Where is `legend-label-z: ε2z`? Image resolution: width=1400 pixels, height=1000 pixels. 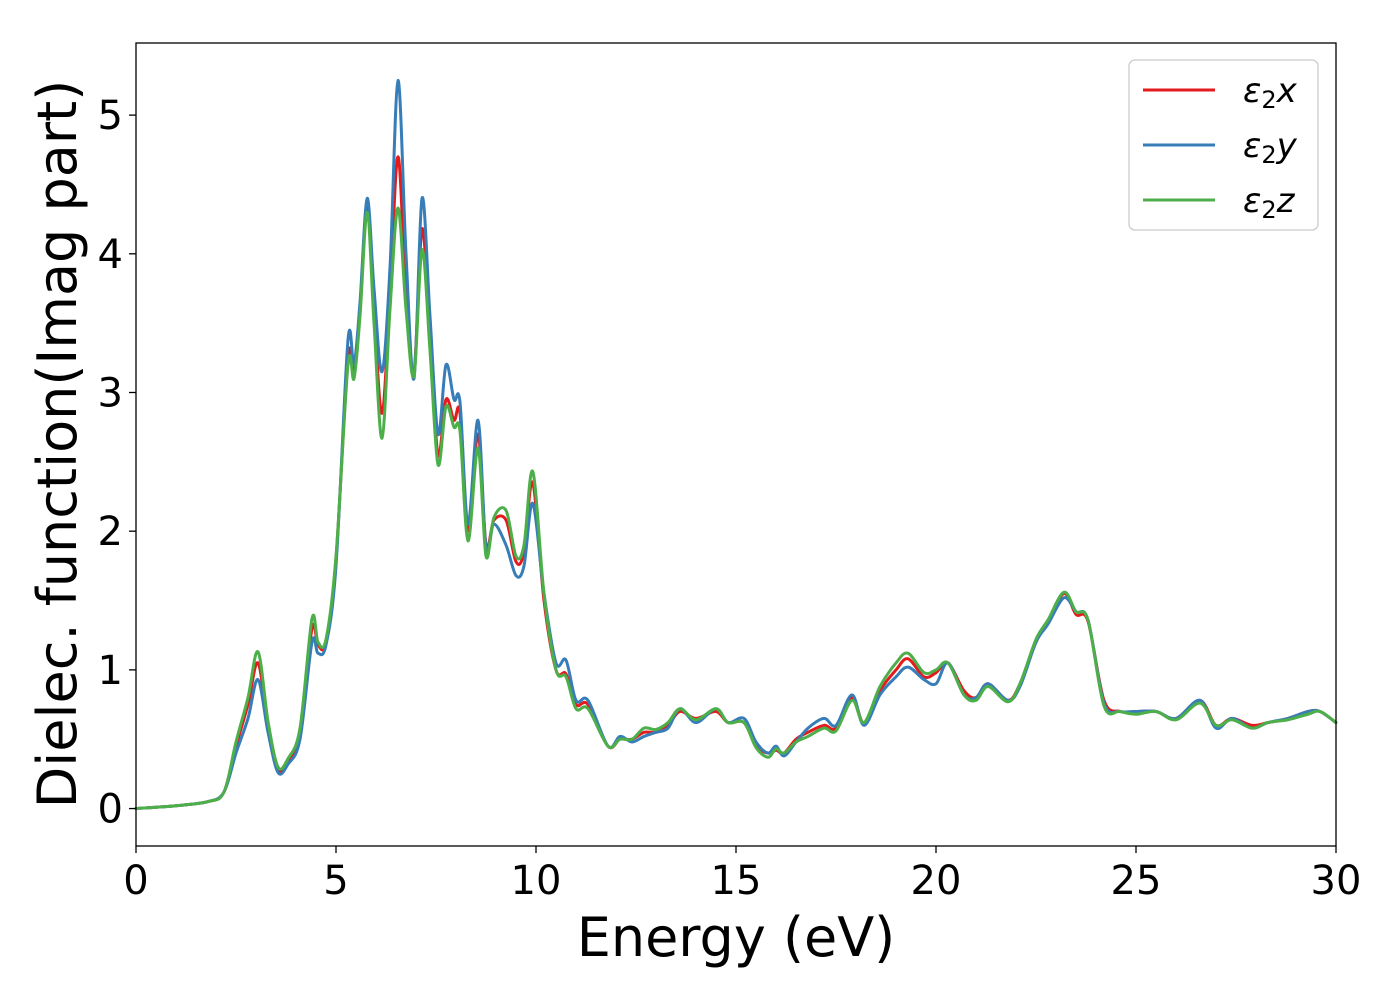
legend-label-z: ε2z is located at coordinates (1269, 202).